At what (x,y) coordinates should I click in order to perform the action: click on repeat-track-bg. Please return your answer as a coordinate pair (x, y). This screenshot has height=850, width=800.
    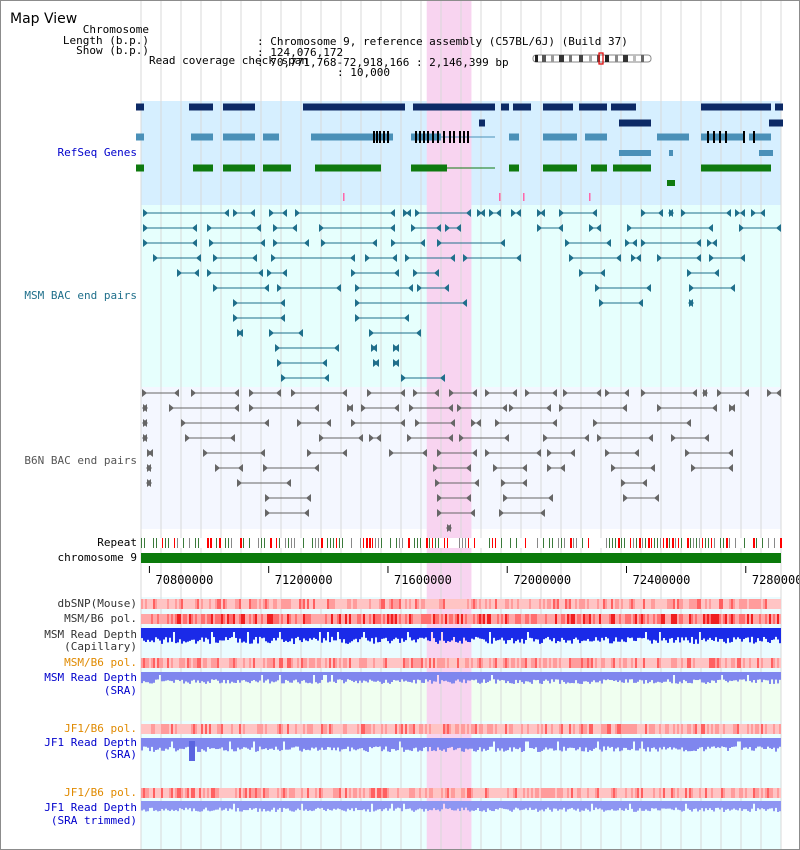
    Looking at the image, I should click on (461, 543).